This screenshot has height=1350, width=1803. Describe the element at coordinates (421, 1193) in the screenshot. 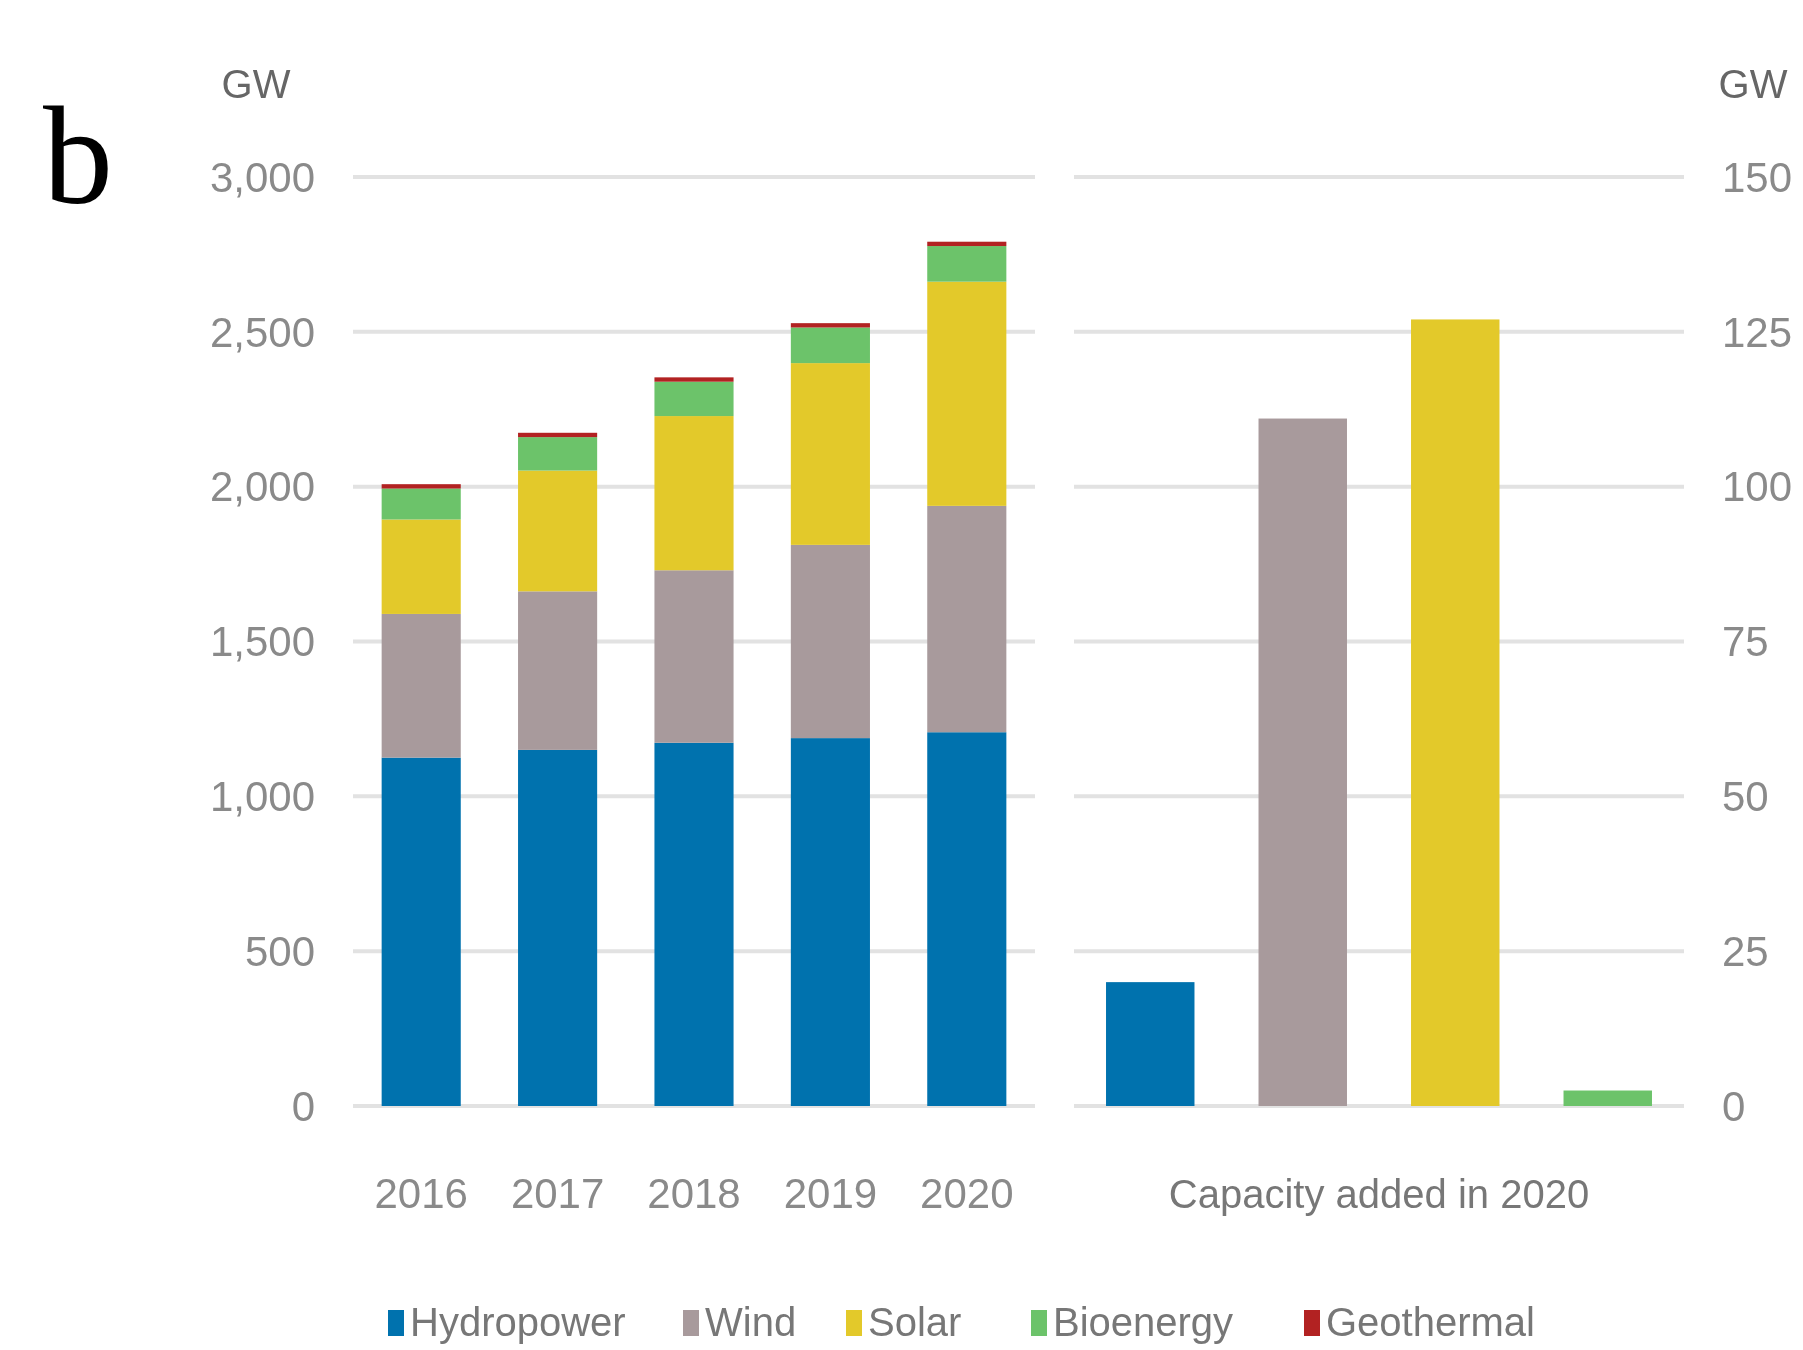

I see `x-tick-label: 2016` at that location.